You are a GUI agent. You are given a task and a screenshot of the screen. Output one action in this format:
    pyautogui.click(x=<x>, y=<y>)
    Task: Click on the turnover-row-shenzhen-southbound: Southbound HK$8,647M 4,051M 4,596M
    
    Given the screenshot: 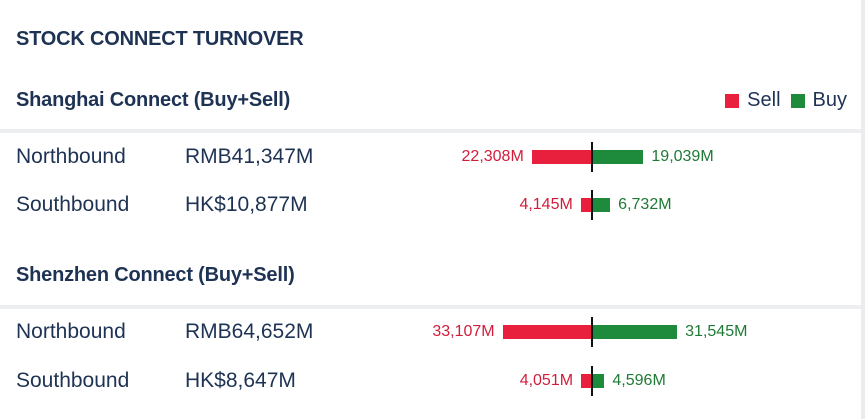 What is the action you would take?
    pyautogui.click(x=430, y=381)
    